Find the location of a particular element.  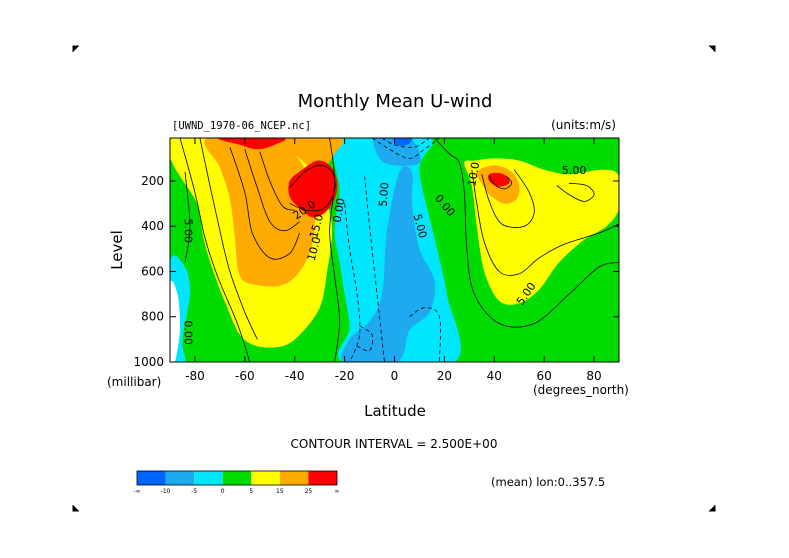

x-tick-label: -20 is located at coordinates (345, 376).